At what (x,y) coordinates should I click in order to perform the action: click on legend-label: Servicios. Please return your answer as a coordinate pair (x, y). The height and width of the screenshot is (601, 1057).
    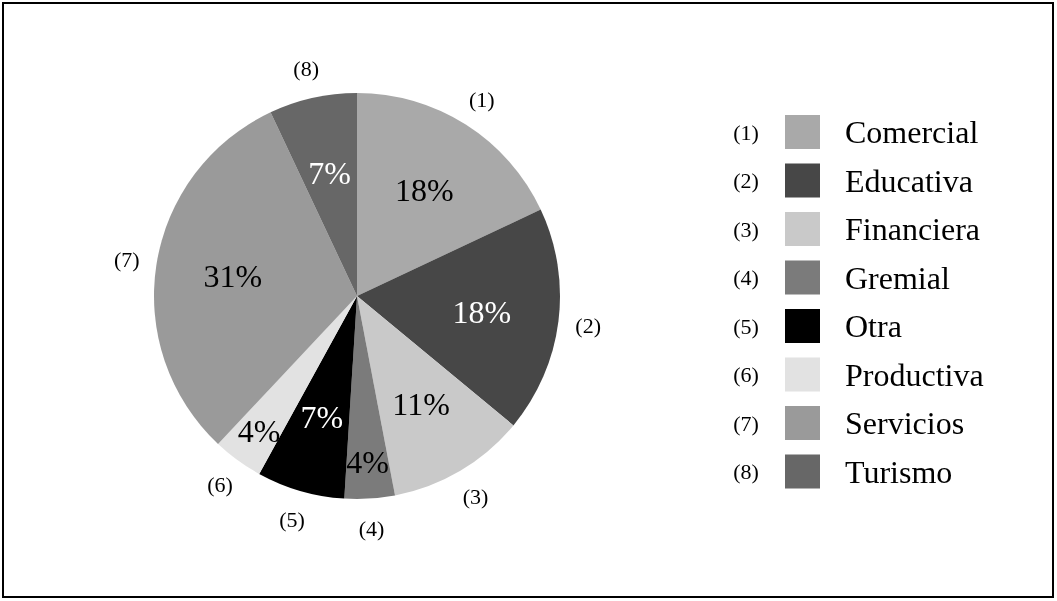
    Looking at the image, I should click on (905, 423).